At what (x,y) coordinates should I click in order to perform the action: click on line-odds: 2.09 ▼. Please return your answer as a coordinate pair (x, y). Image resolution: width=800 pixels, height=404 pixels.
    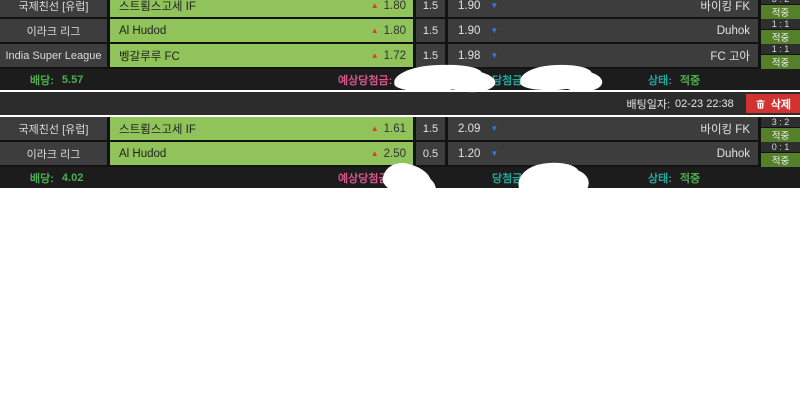
    Looking at the image, I should click on (478, 129).